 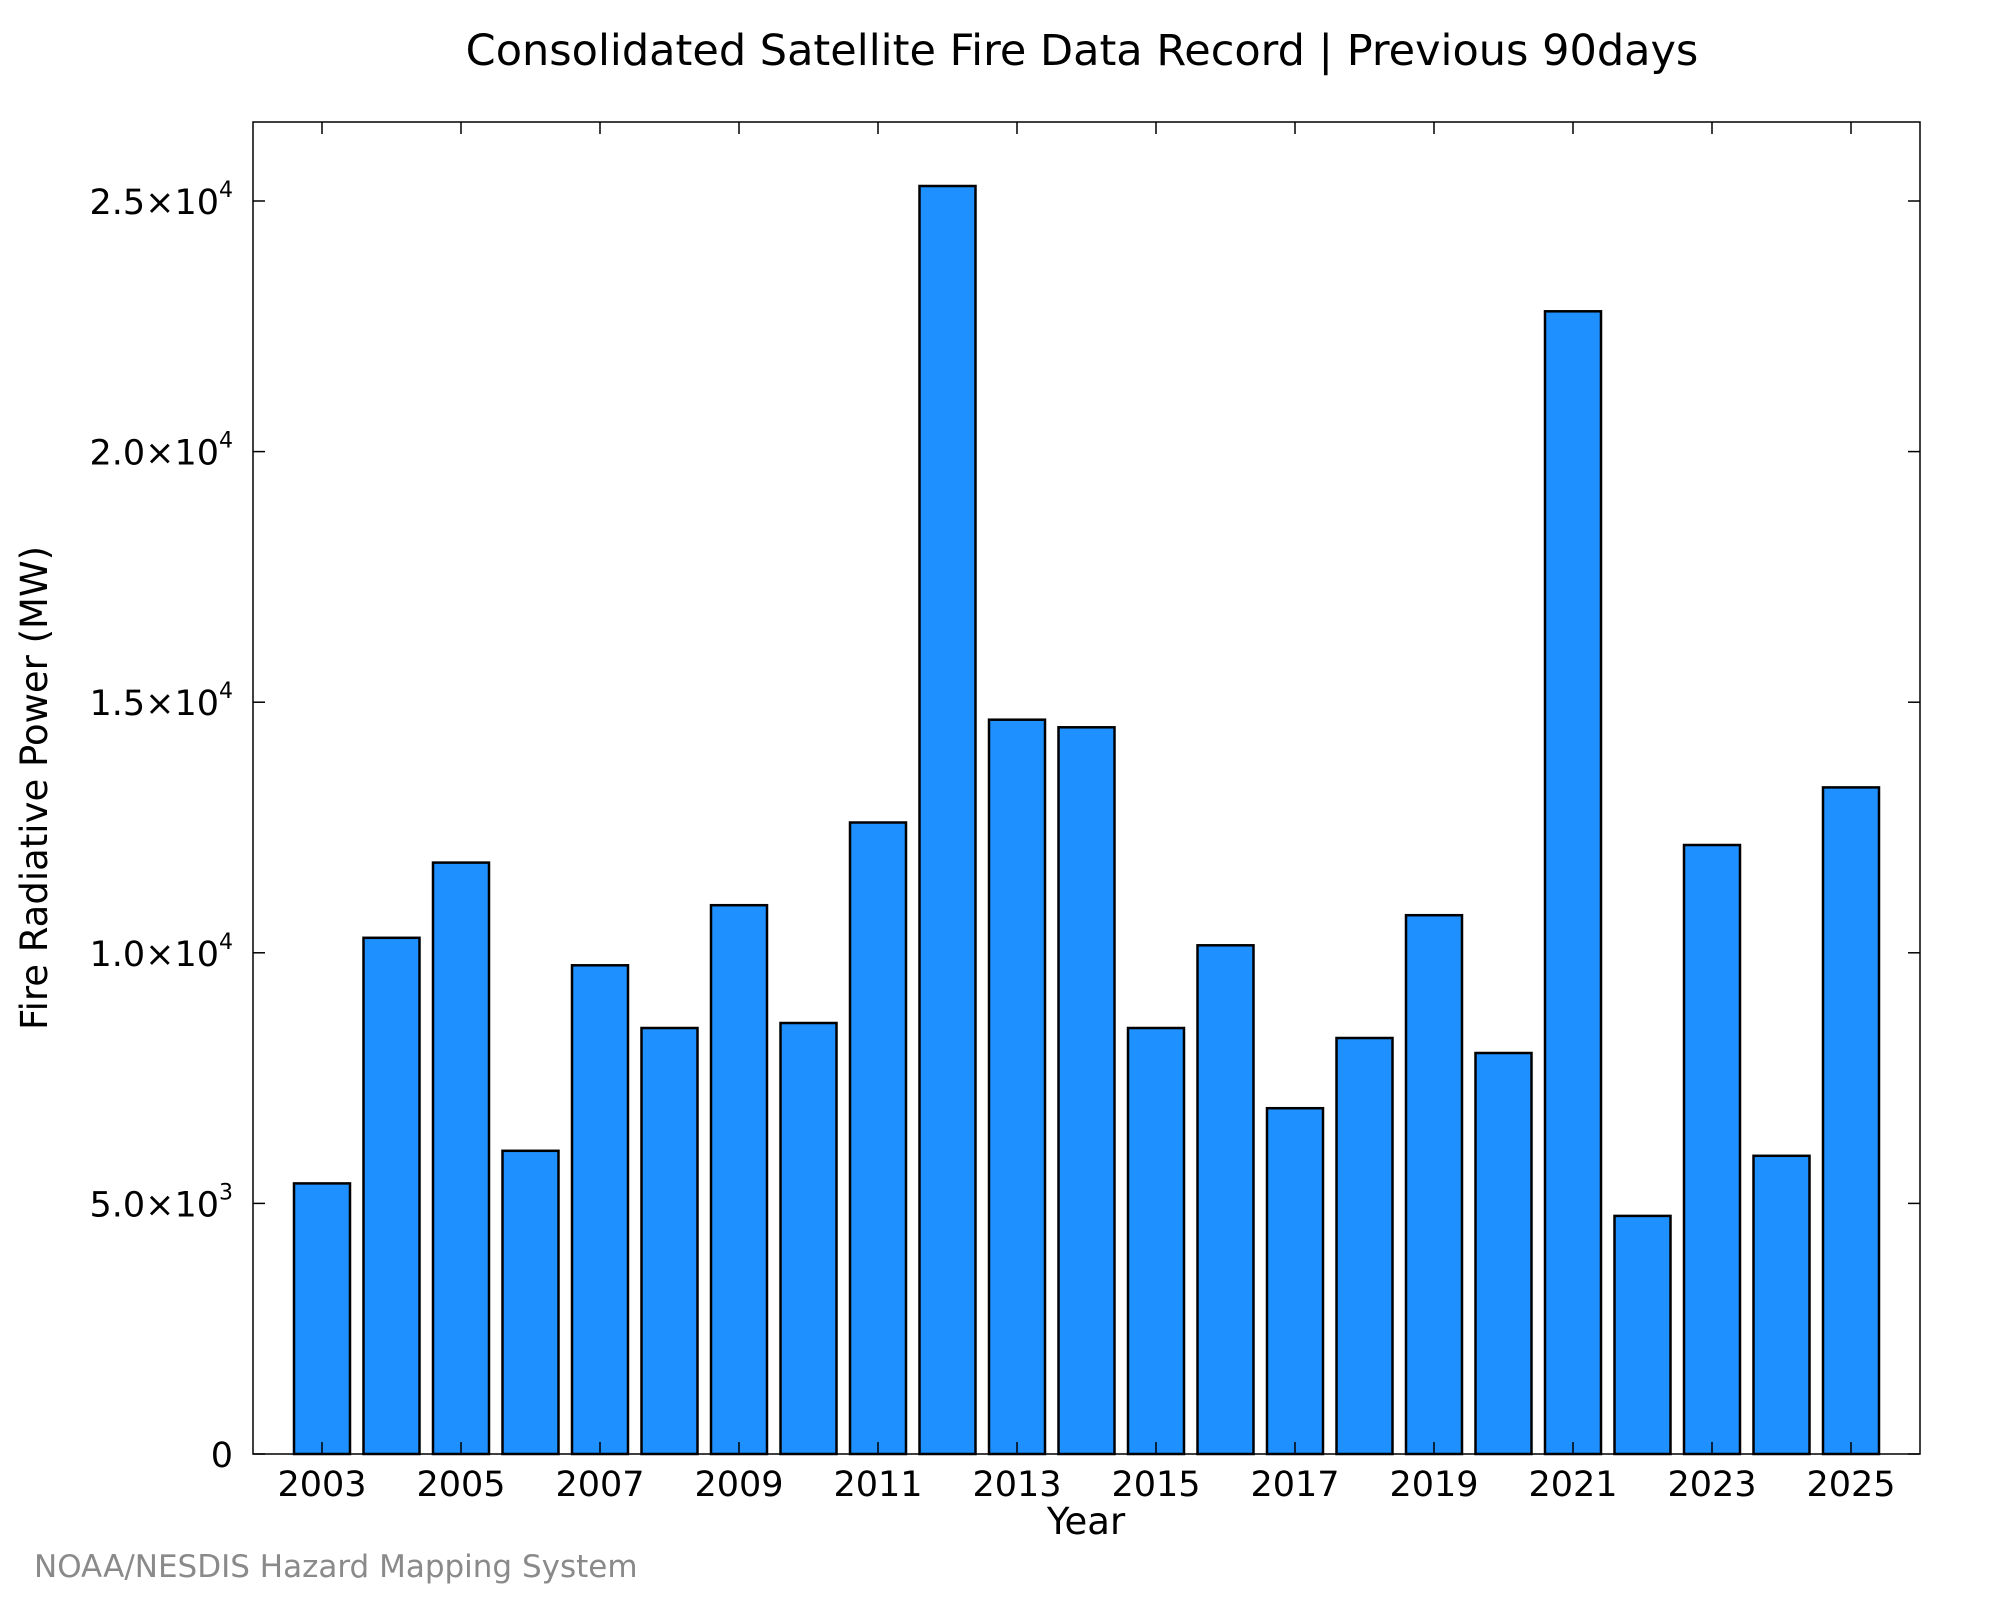 What do you see at coordinates (1712, 1149) in the screenshot?
I see `bar-2023` at bounding box center [1712, 1149].